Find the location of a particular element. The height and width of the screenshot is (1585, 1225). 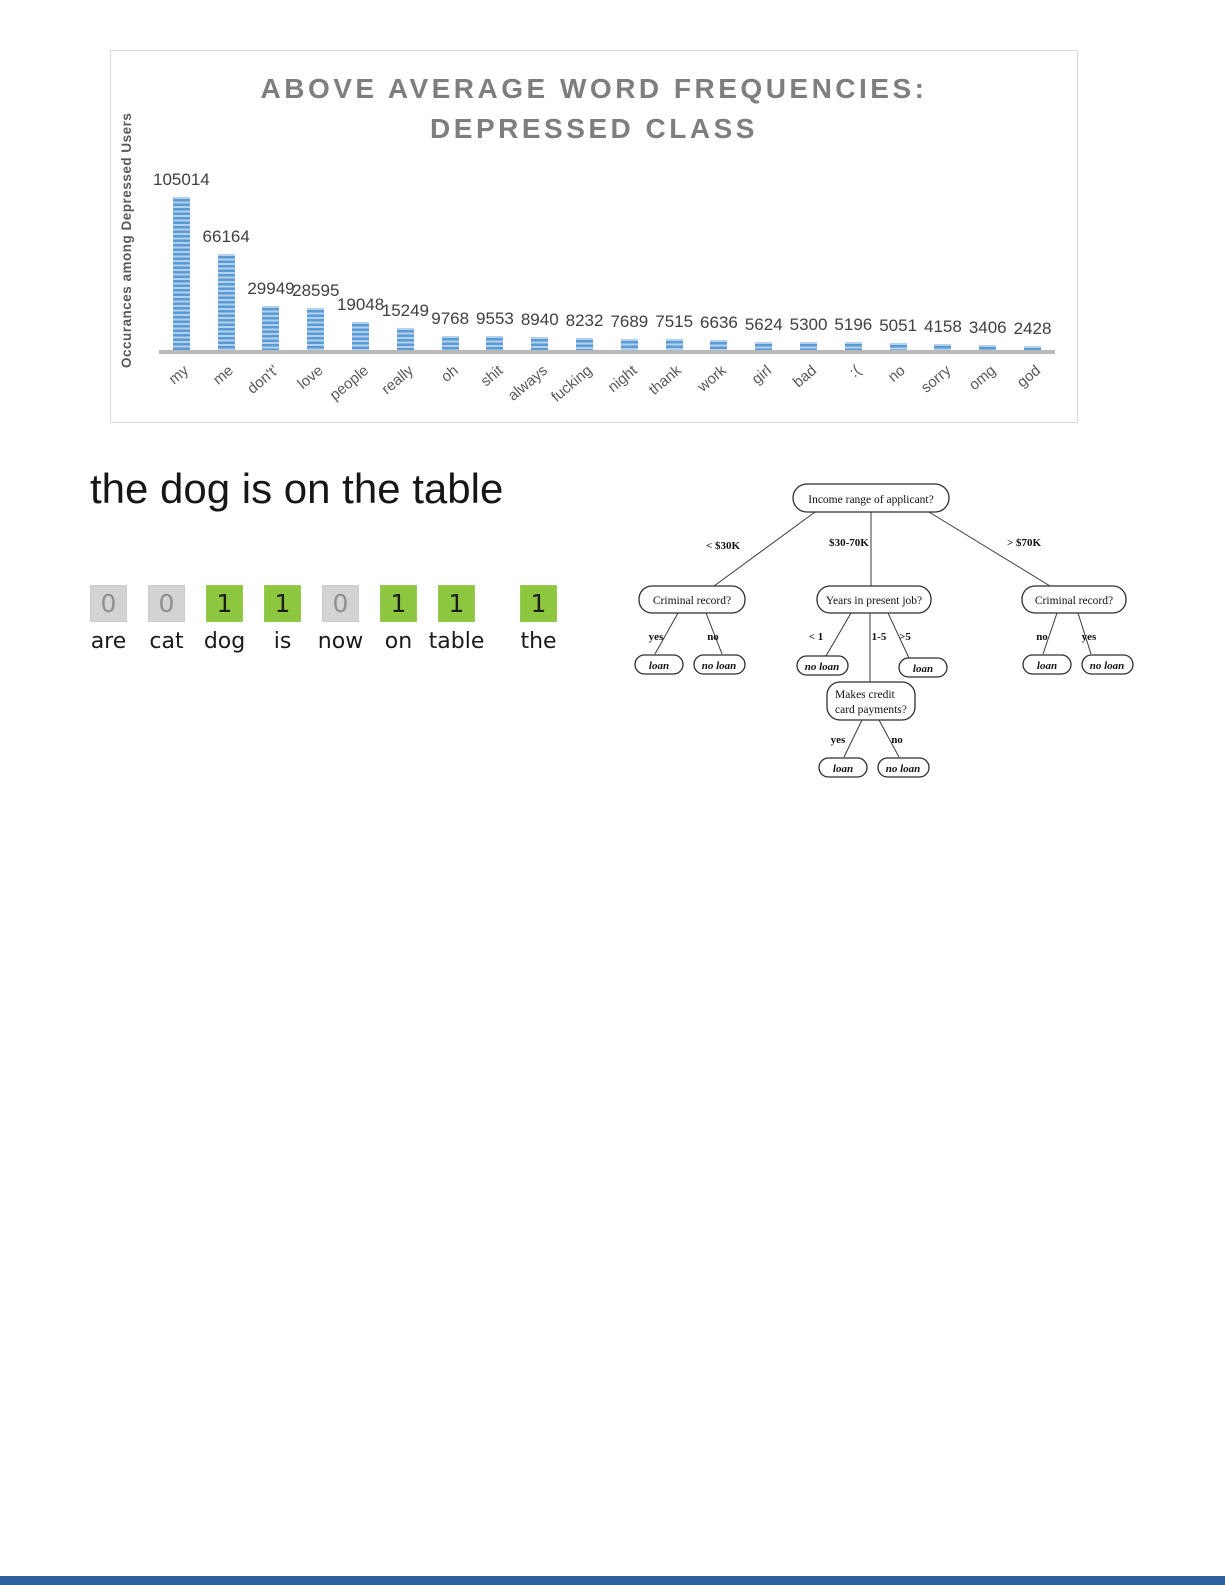

tree-node-years-in-job-label: Years in present job? is located at coordinates (874, 601).